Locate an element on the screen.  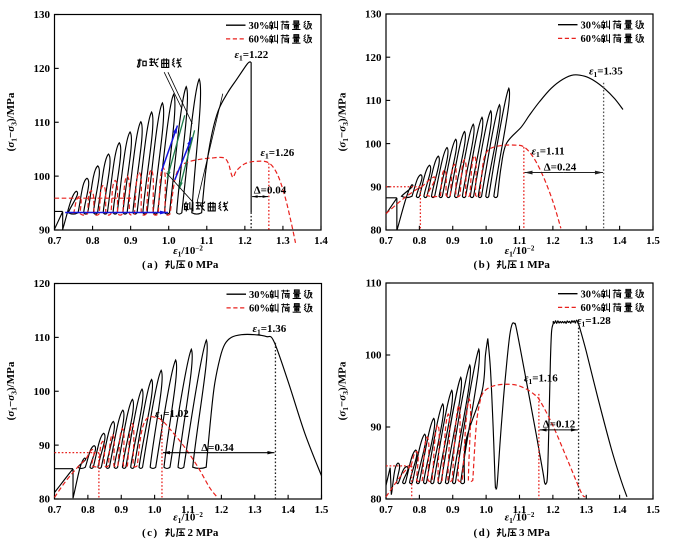
svg-text: 2 MPa is located at coordinates (203, 533).